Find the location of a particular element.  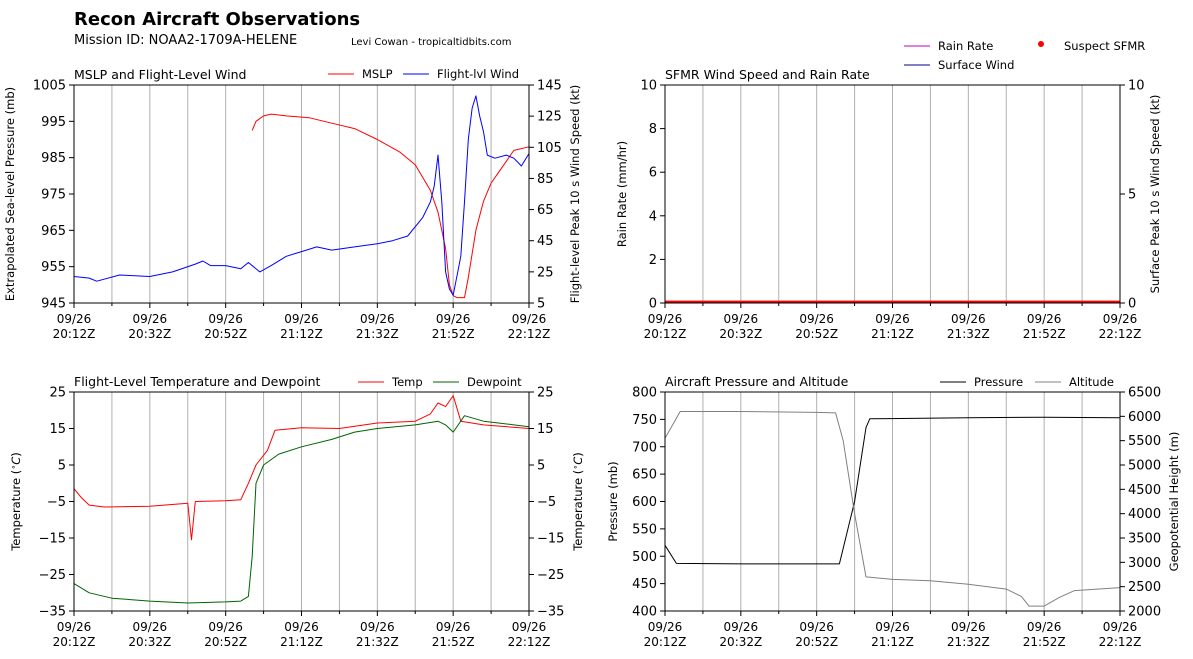

legend-temp-label: Temp is located at coordinates (407, 382).